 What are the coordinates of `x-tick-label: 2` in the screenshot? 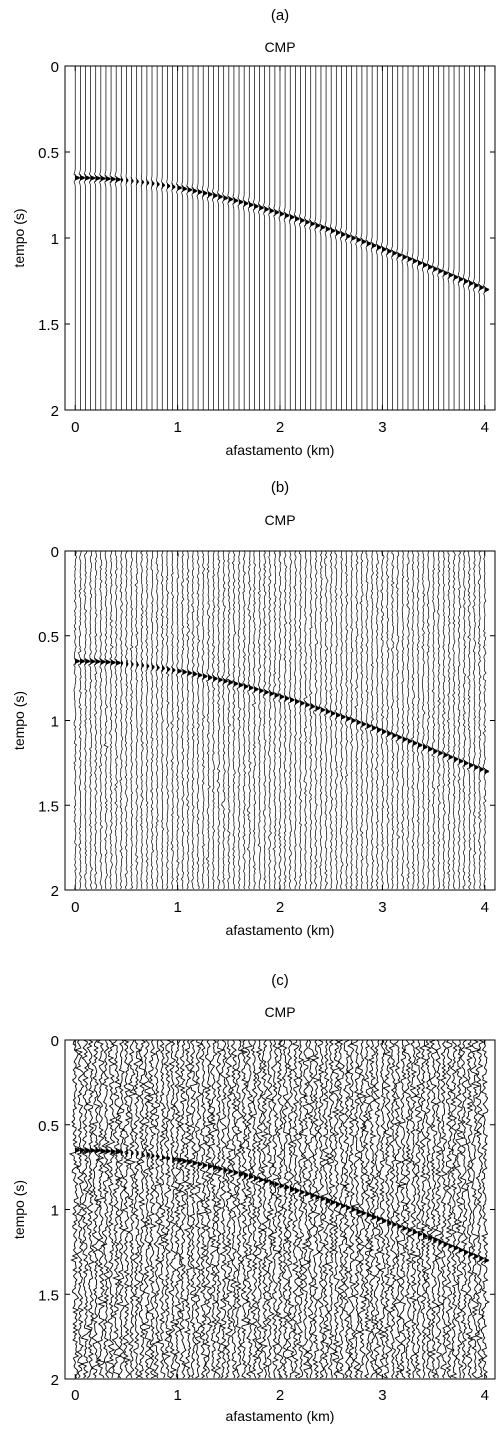 It's located at (280, 1395).